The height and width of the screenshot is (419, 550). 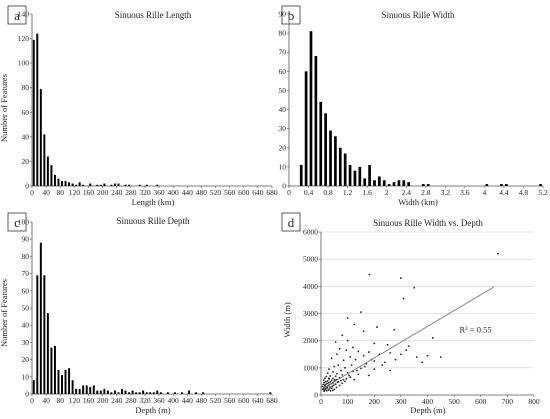 I want to click on x-tick-label-b: 4.4, so click(x=504, y=192).